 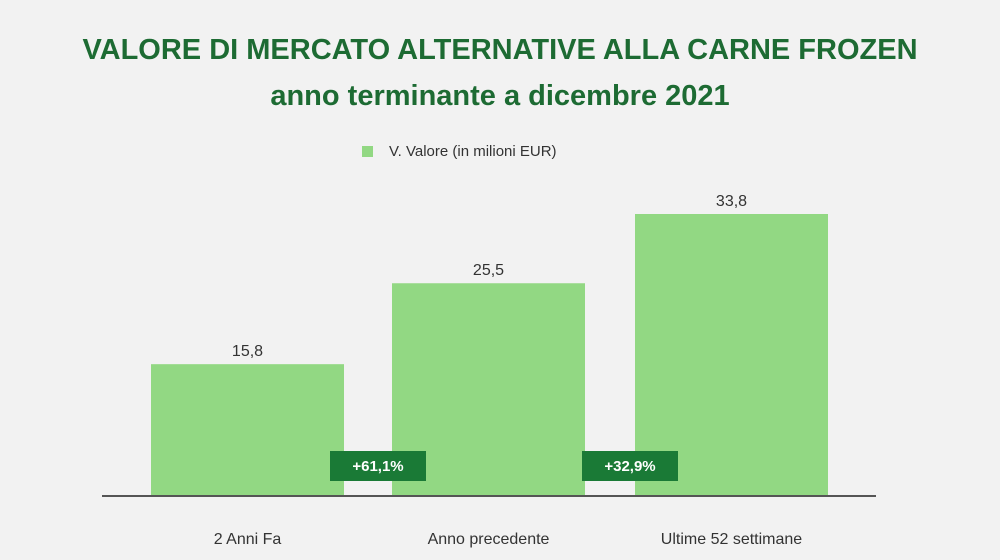 What do you see at coordinates (500, 96) in the screenshot?
I see `chart-subtitle: anno terminante a dicembre 2021` at bounding box center [500, 96].